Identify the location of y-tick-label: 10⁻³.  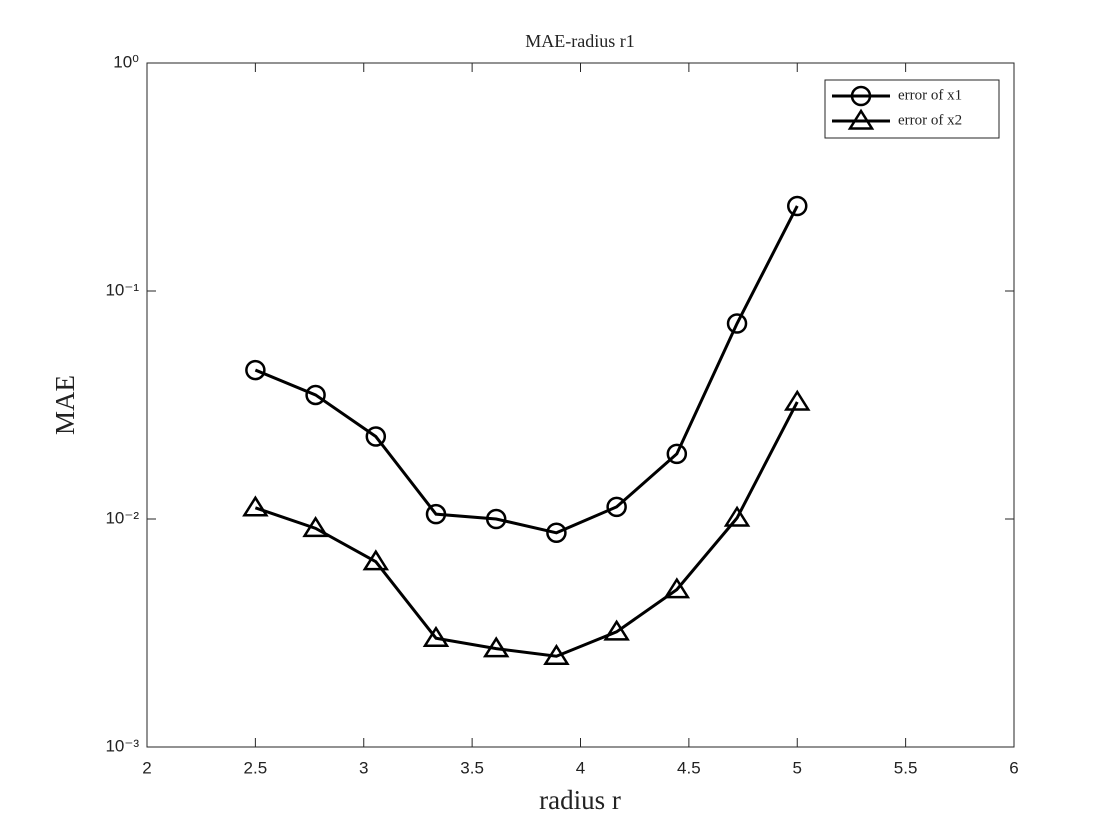
(122, 745).